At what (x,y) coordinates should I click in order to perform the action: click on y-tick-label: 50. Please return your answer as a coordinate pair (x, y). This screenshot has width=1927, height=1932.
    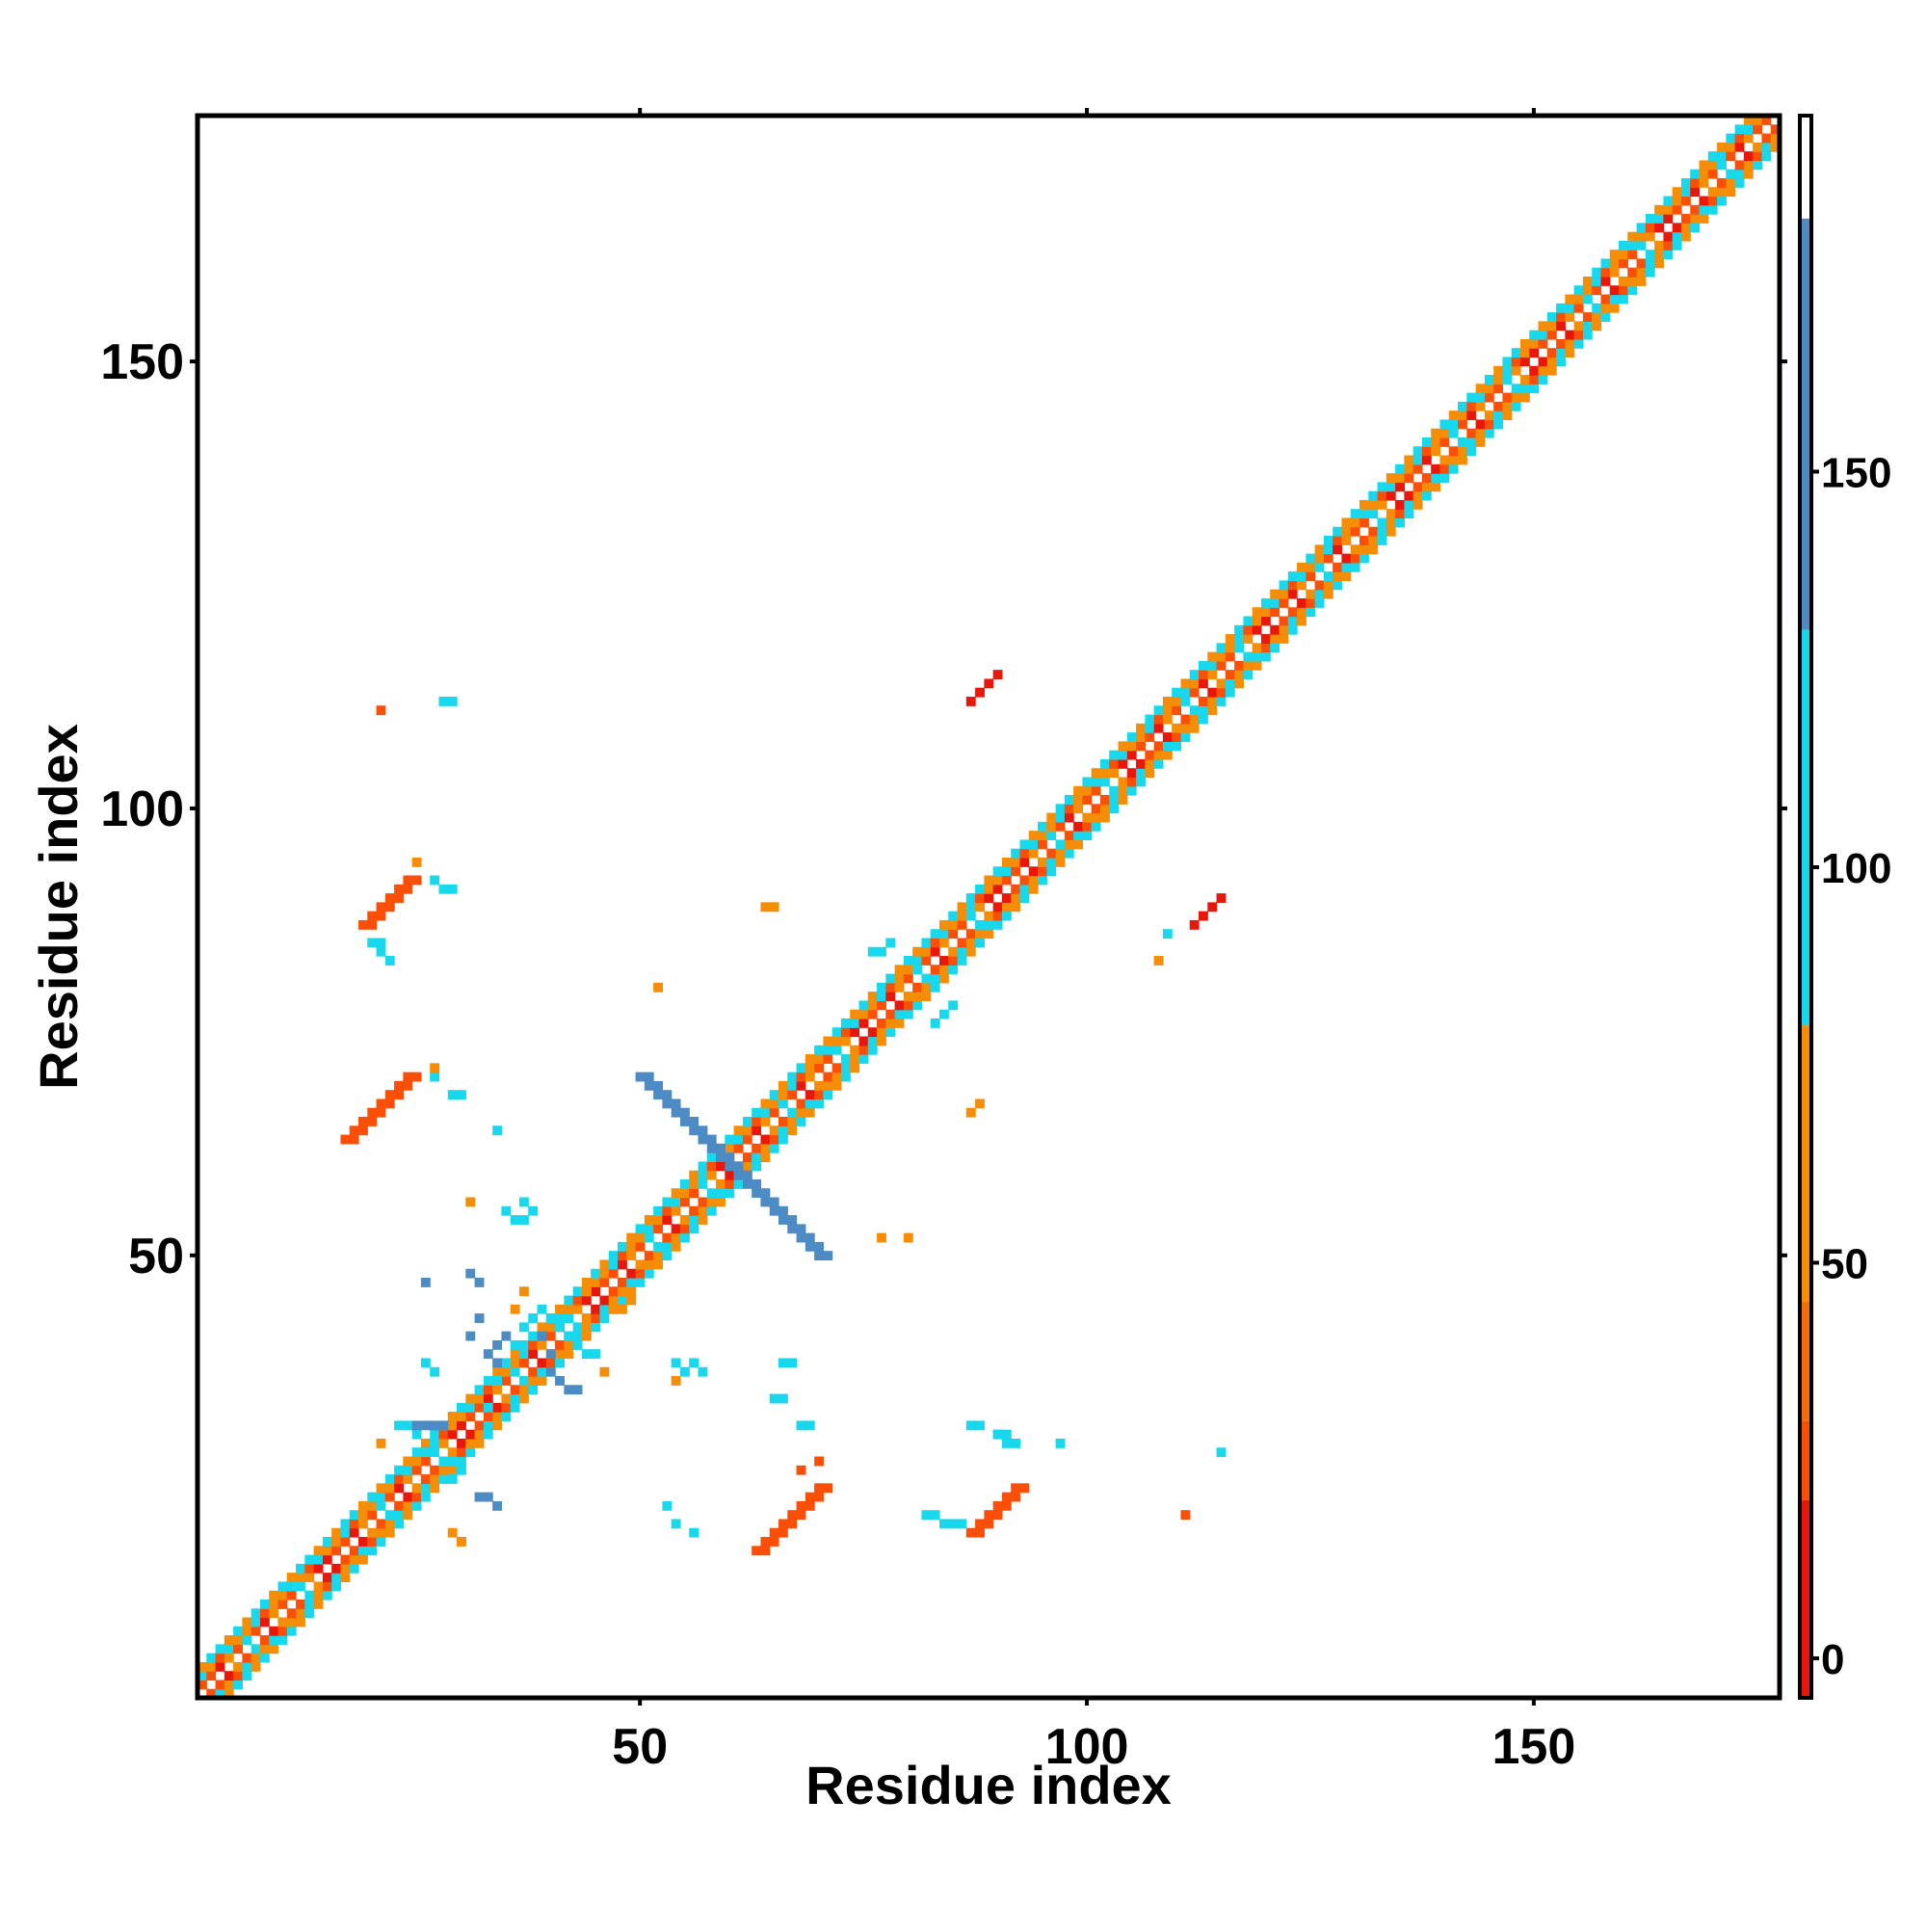
    Looking at the image, I should click on (156, 1256).